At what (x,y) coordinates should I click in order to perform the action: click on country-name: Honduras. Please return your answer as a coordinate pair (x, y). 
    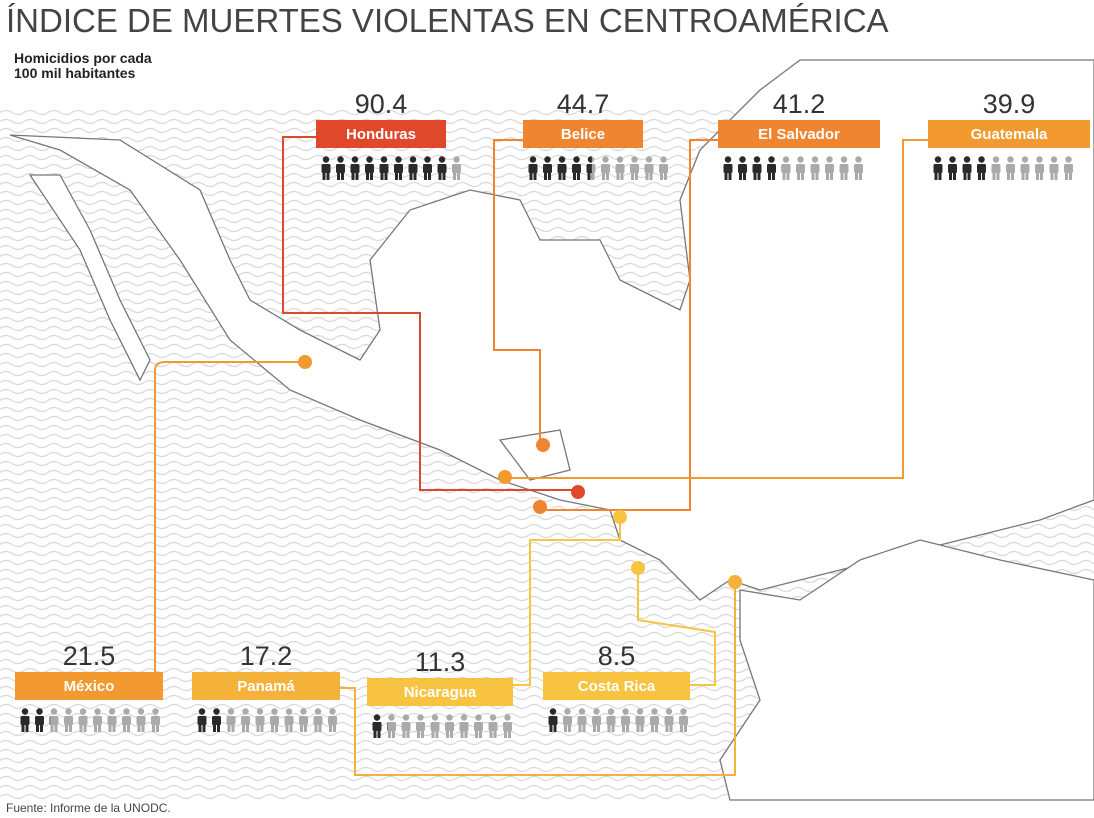
    Looking at the image, I should click on (381, 134).